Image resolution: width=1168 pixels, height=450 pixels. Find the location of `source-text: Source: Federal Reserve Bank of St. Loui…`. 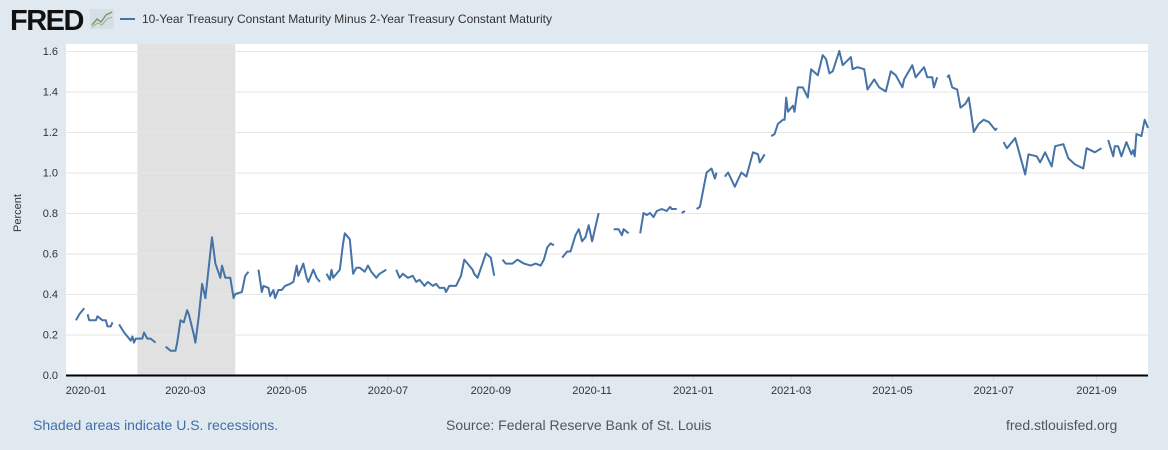

source-text: Source: Federal Reserve Bank of St. Loui… is located at coordinates (579, 425).